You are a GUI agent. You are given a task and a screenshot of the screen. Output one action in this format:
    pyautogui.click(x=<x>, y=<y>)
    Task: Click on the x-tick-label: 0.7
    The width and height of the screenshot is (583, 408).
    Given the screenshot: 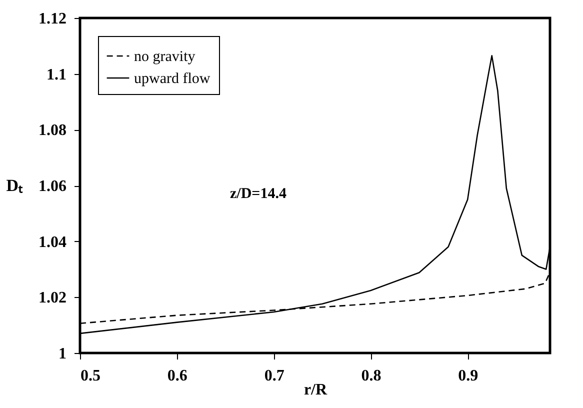 What is the action you would take?
    pyautogui.click(x=274, y=376)
    